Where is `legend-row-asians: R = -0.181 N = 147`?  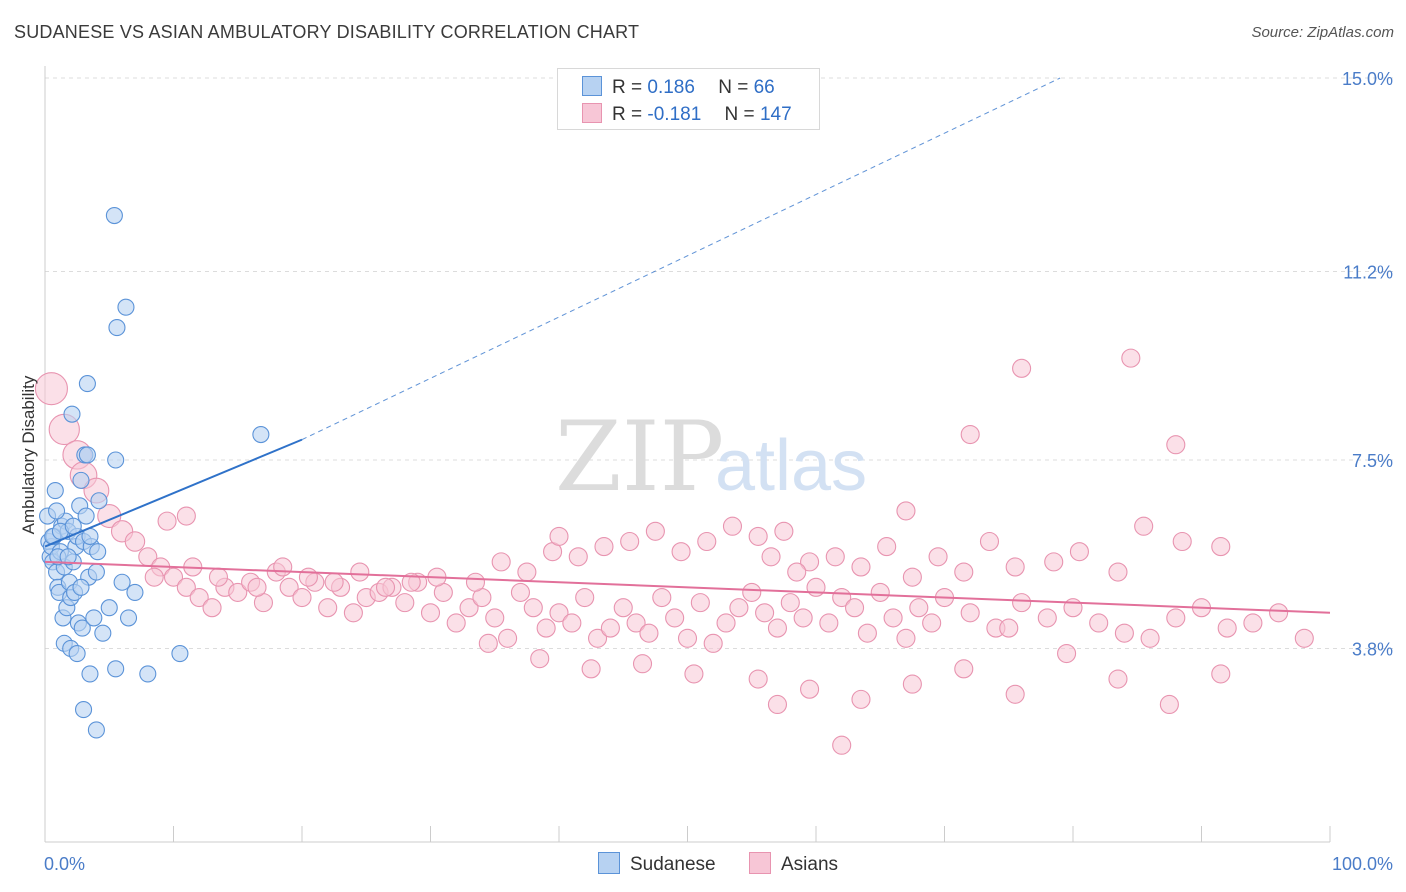 legend-row-asians: R = -0.181 N = 147 is located at coordinates (687, 115).